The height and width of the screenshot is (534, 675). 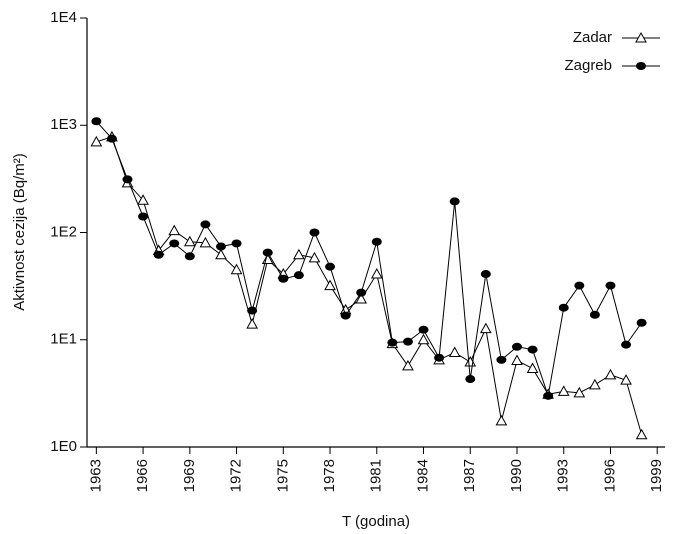 What do you see at coordinates (19, 232) in the screenshot?
I see `y-axis-label: Aktivnost cezija (Bq/m²)` at bounding box center [19, 232].